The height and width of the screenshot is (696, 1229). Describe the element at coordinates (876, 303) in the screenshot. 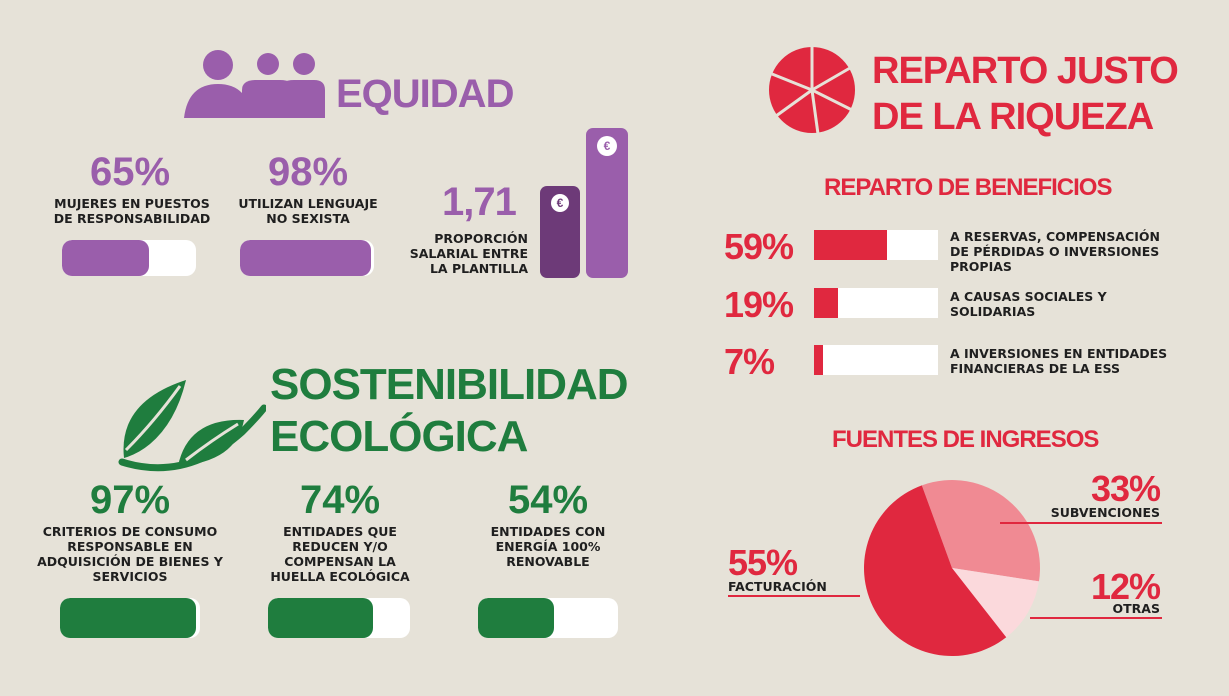

I see `beneficio-sociales-bar` at that location.